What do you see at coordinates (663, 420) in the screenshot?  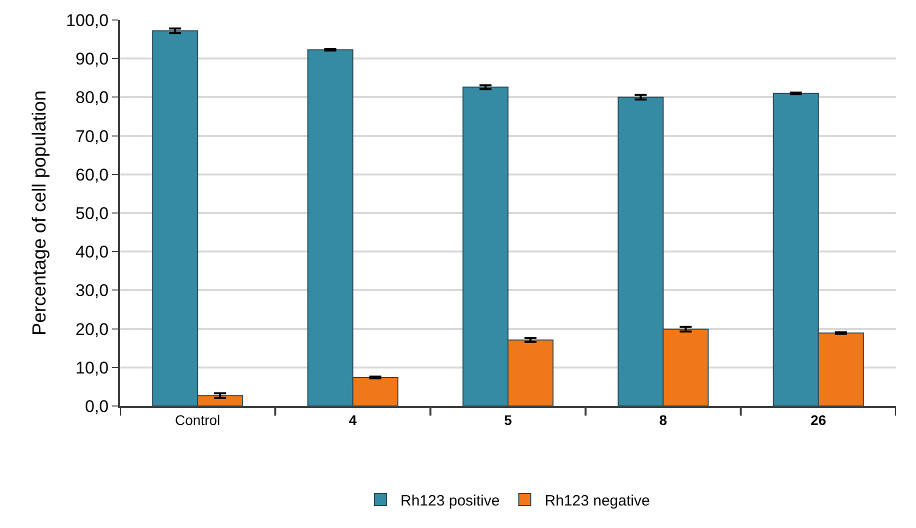 I see `x-tick-label: 8` at bounding box center [663, 420].